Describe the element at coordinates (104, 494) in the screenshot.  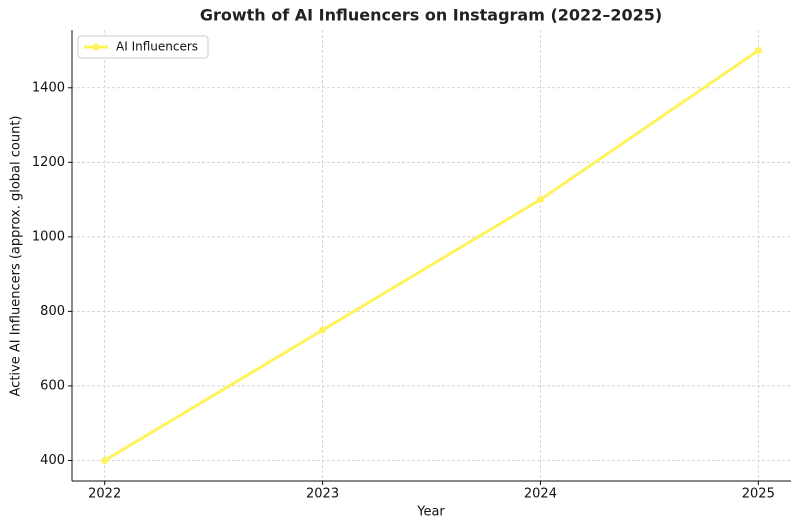
I see `x-tick-label: 2022` at that location.